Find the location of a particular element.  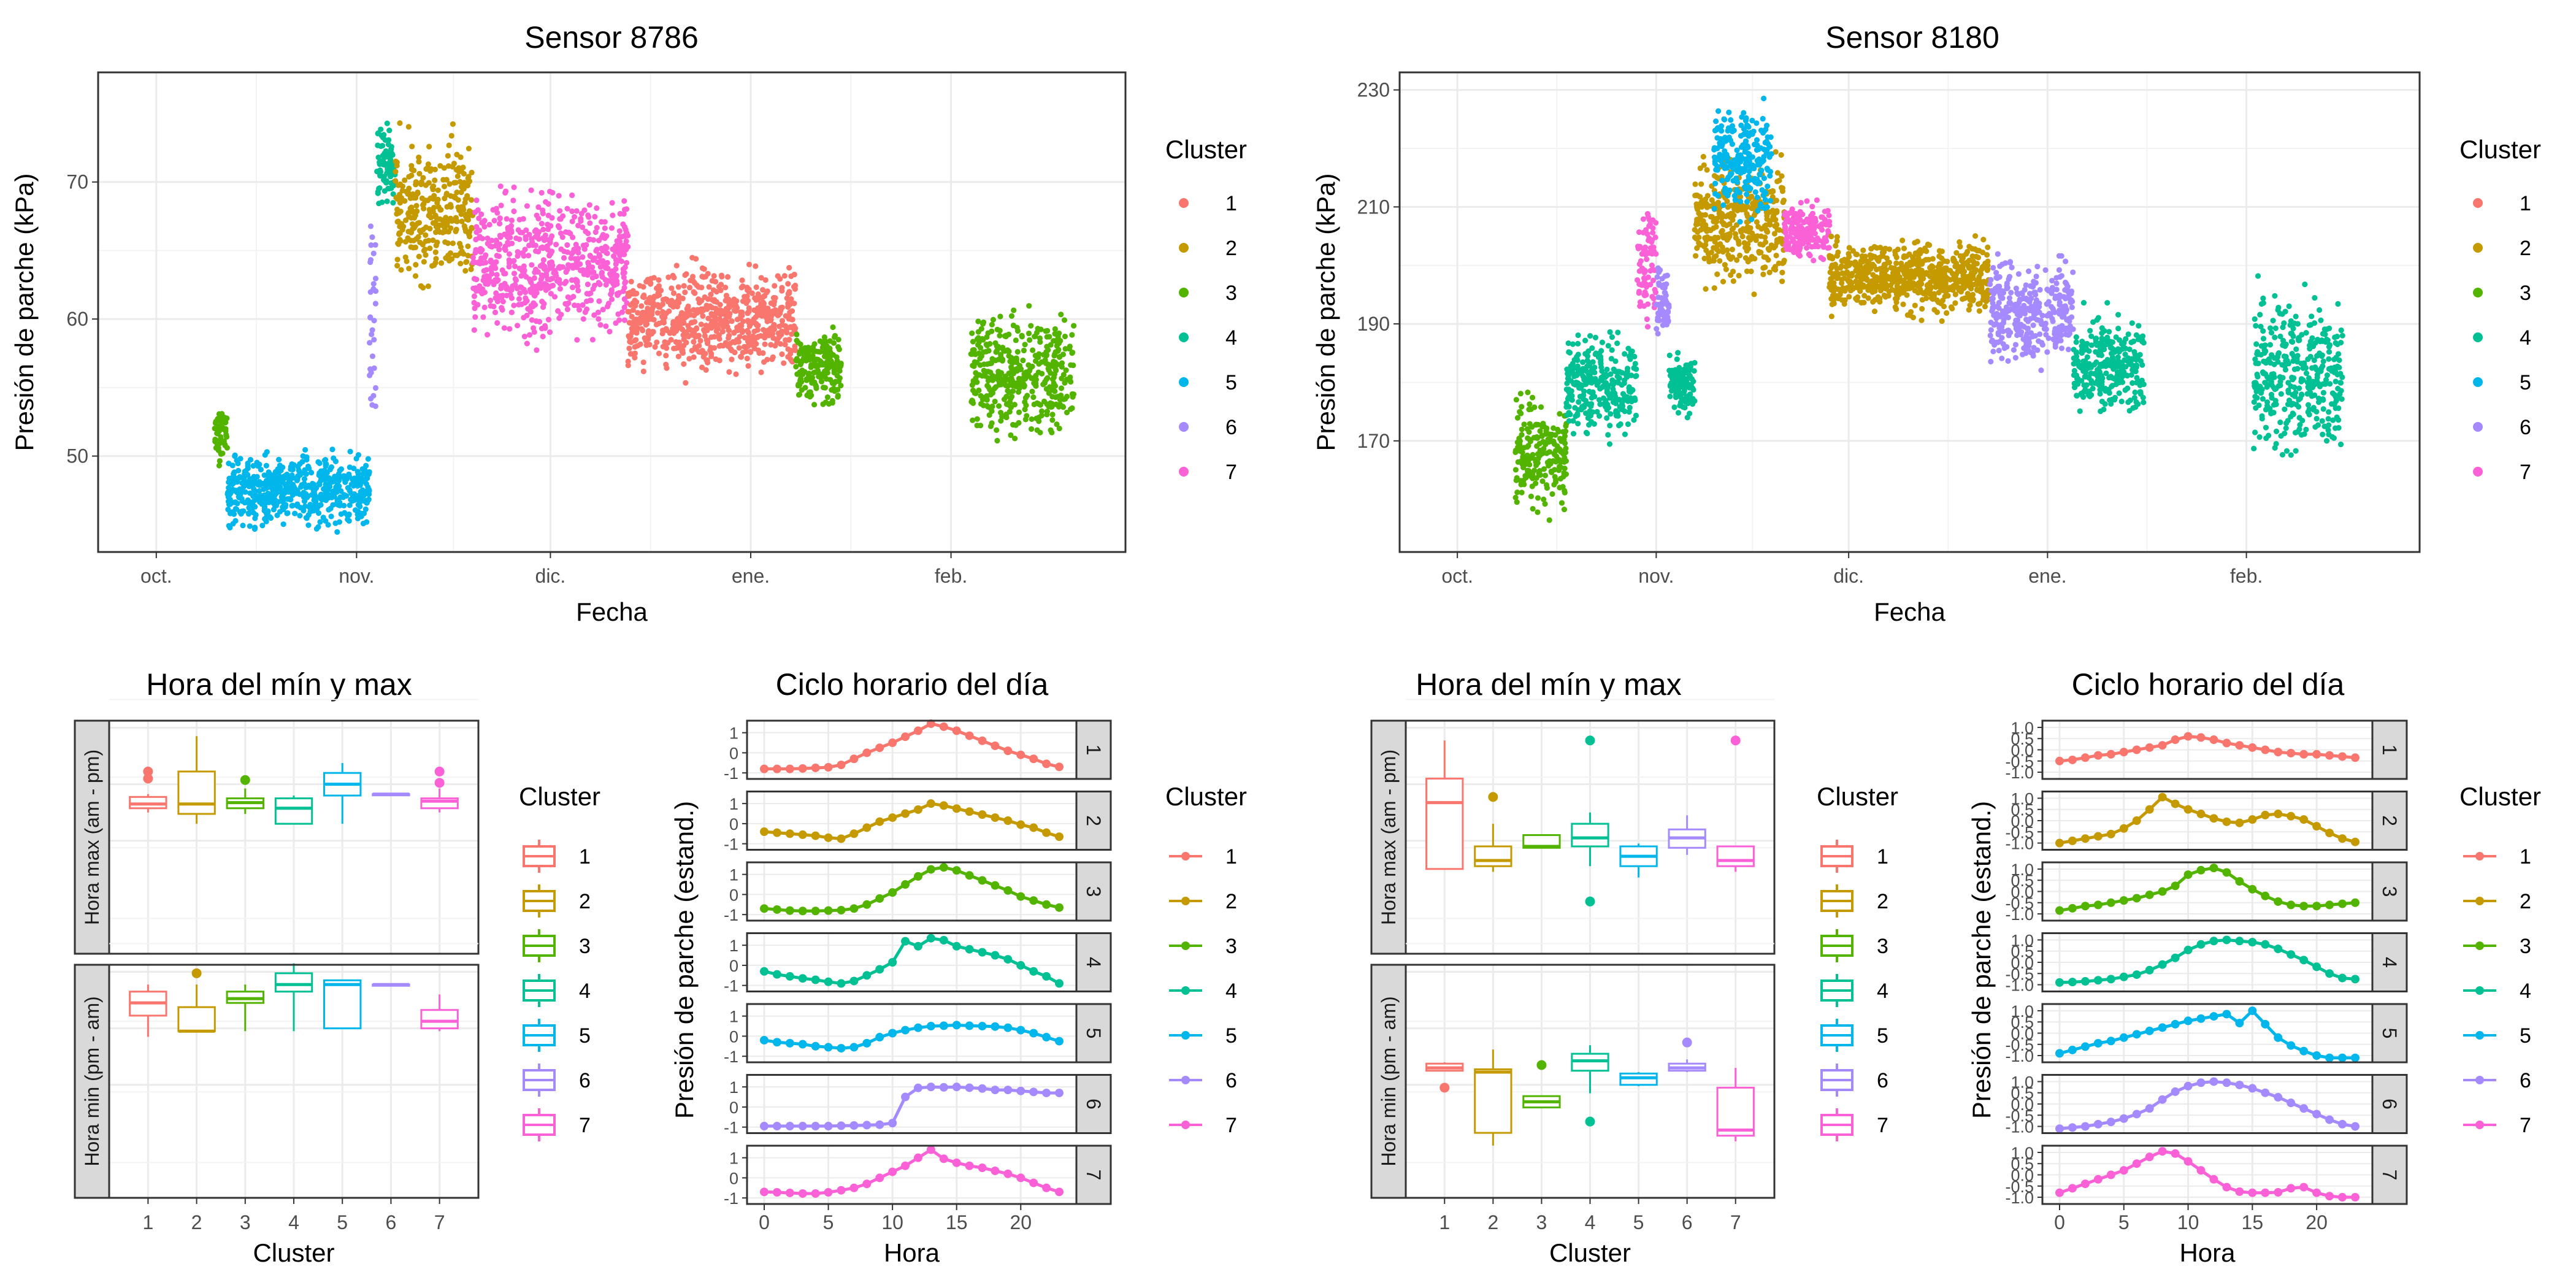

tick-label-y: 210 is located at coordinates (1373, 207).